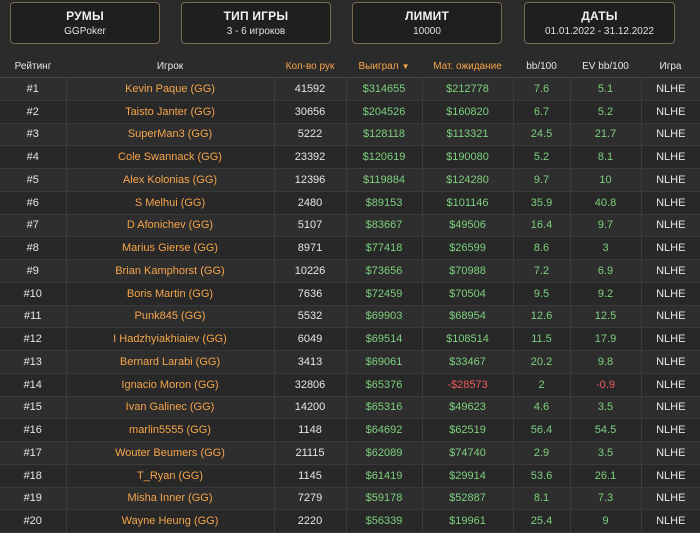 This screenshot has height=533, width=700. Describe the element at coordinates (33, 385) in the screenshot. I see `row-rank: #14` at that location.